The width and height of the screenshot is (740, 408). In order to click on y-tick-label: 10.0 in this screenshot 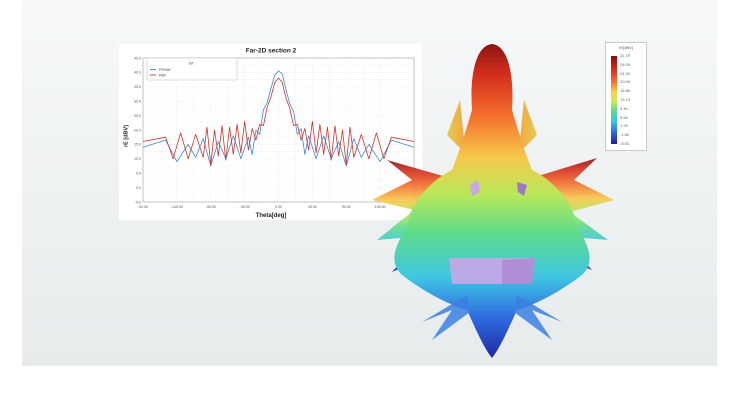, I will do `click(137, 159)`.